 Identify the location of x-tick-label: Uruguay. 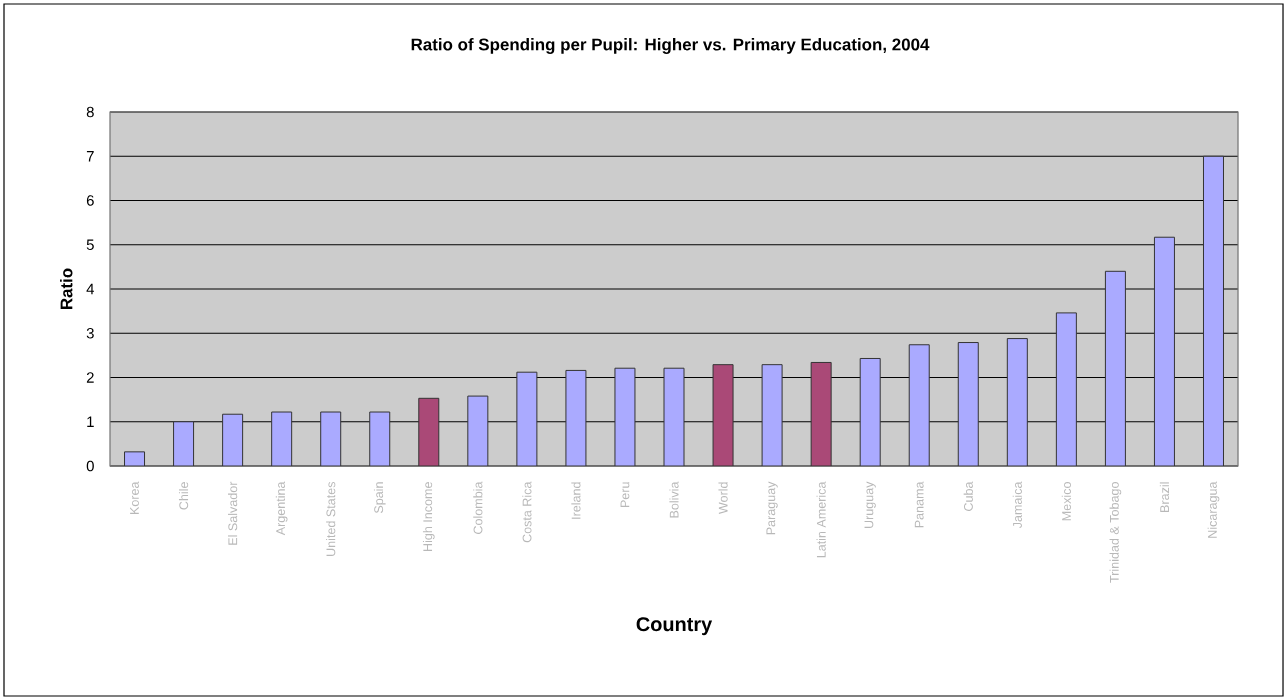
(870, 505).